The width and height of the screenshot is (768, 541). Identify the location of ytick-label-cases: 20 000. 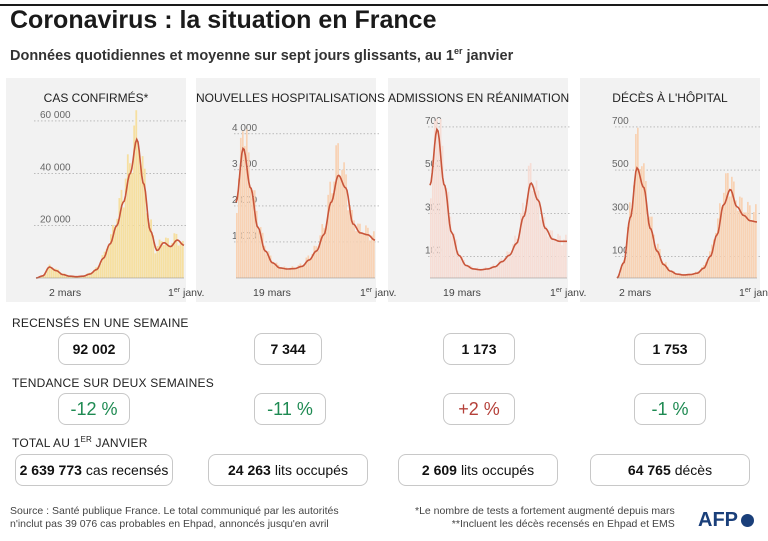
(55, 220).